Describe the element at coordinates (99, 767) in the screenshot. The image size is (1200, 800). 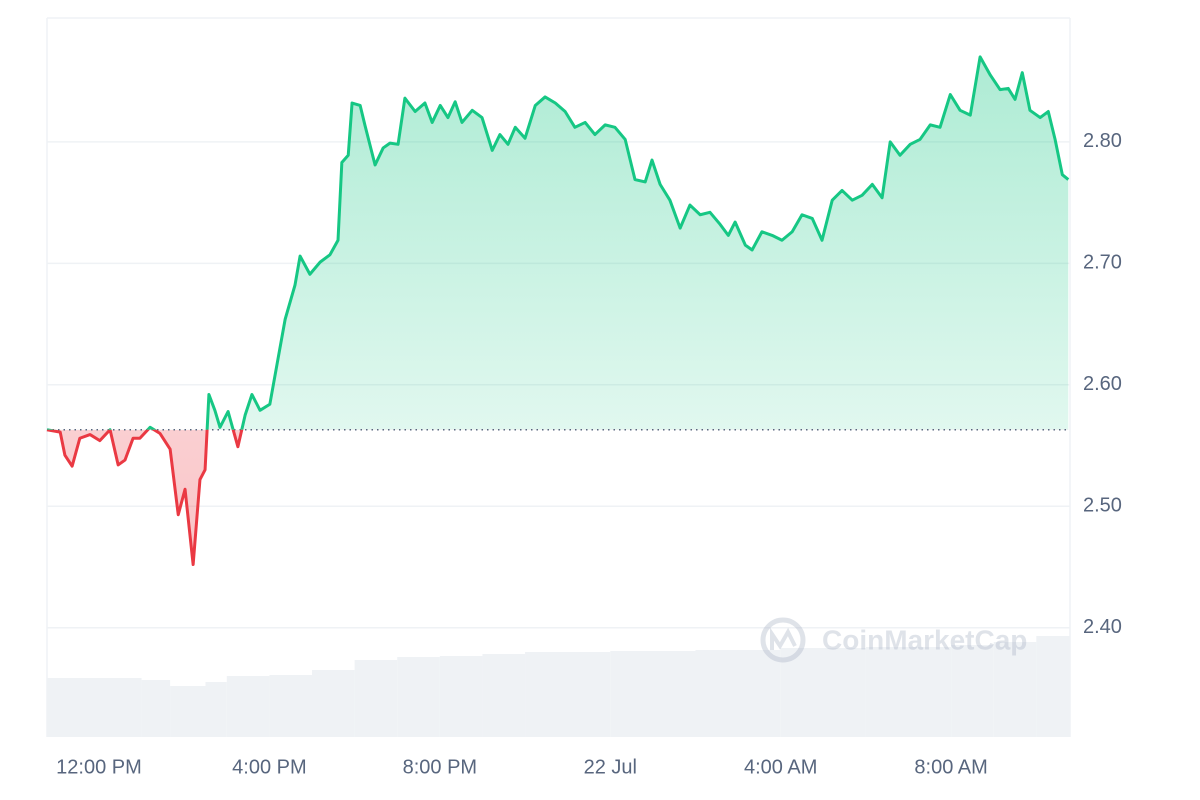
I see `x-tick-label: 12:00 PM` at that location.